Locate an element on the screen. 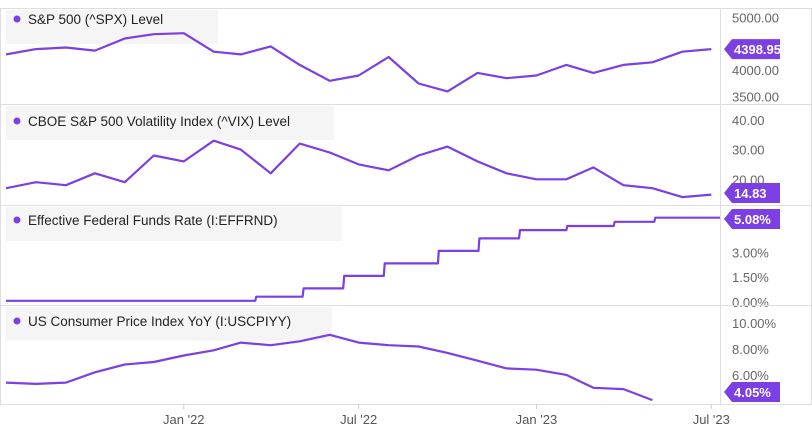  panel-title: S&P 500 (^SPX) Level is located at coordinates (95, 19).